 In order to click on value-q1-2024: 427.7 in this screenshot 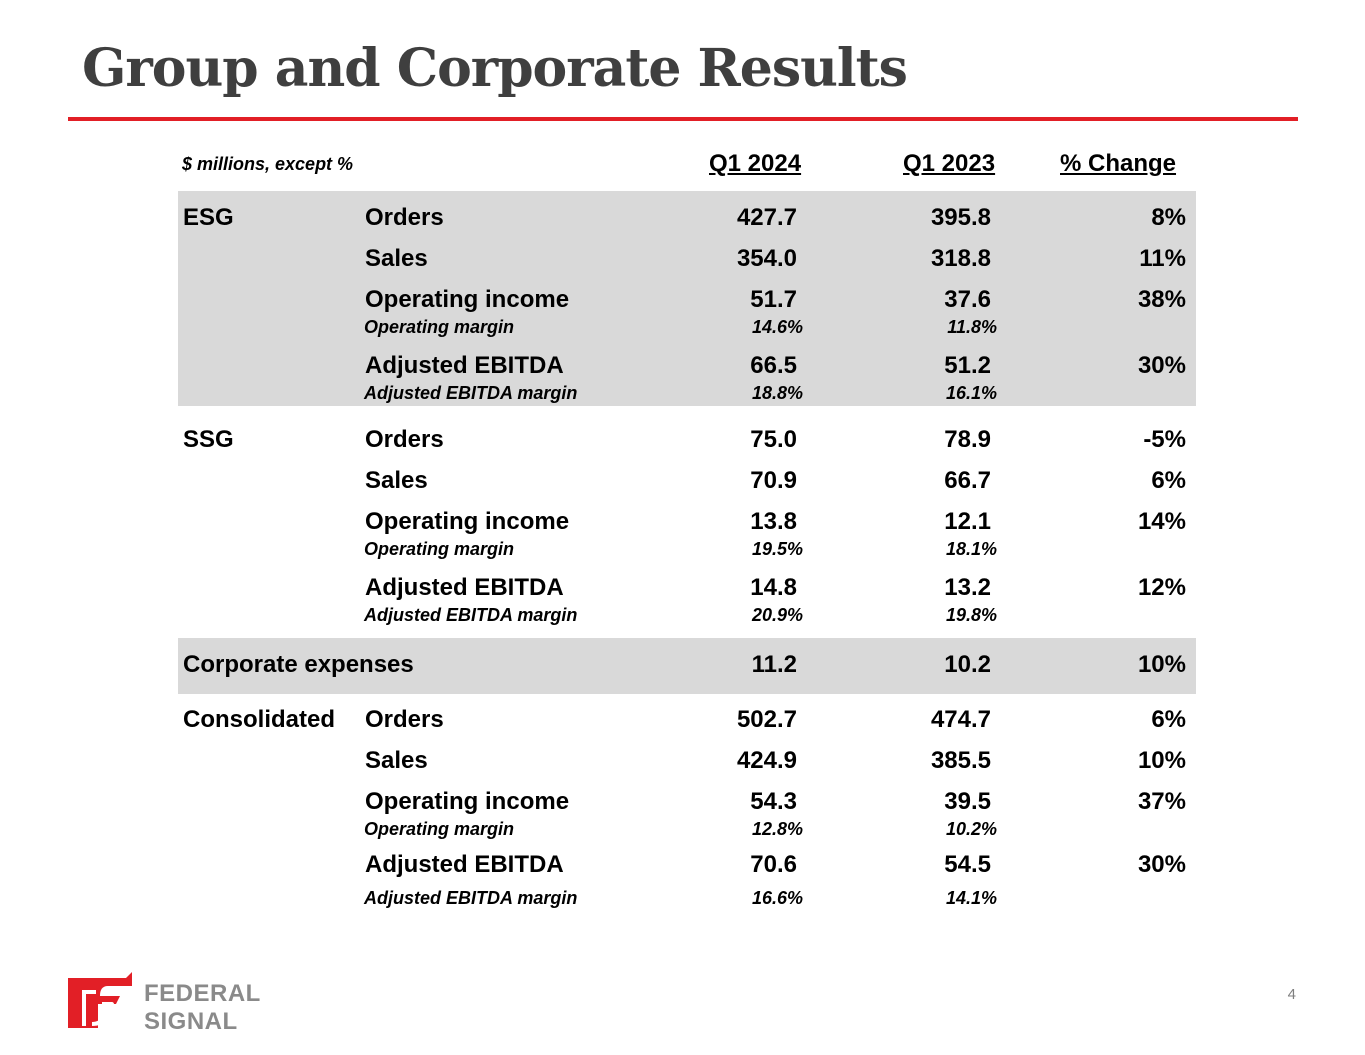, I will do `click(766, 217)`.